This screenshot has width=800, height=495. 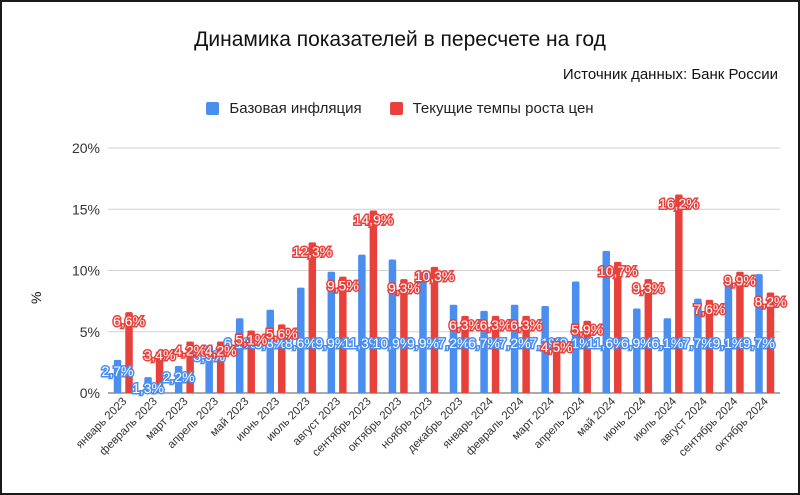 I want to click on data-label: 3,9%, so click(x=209, y=356).